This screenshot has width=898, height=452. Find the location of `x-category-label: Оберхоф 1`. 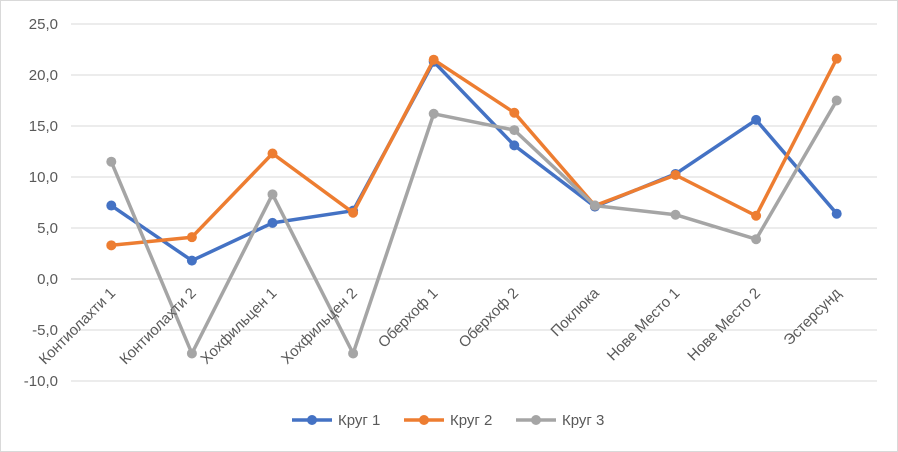

x-category-label: Оберхоф 1 is located at coordinates (408, 318).